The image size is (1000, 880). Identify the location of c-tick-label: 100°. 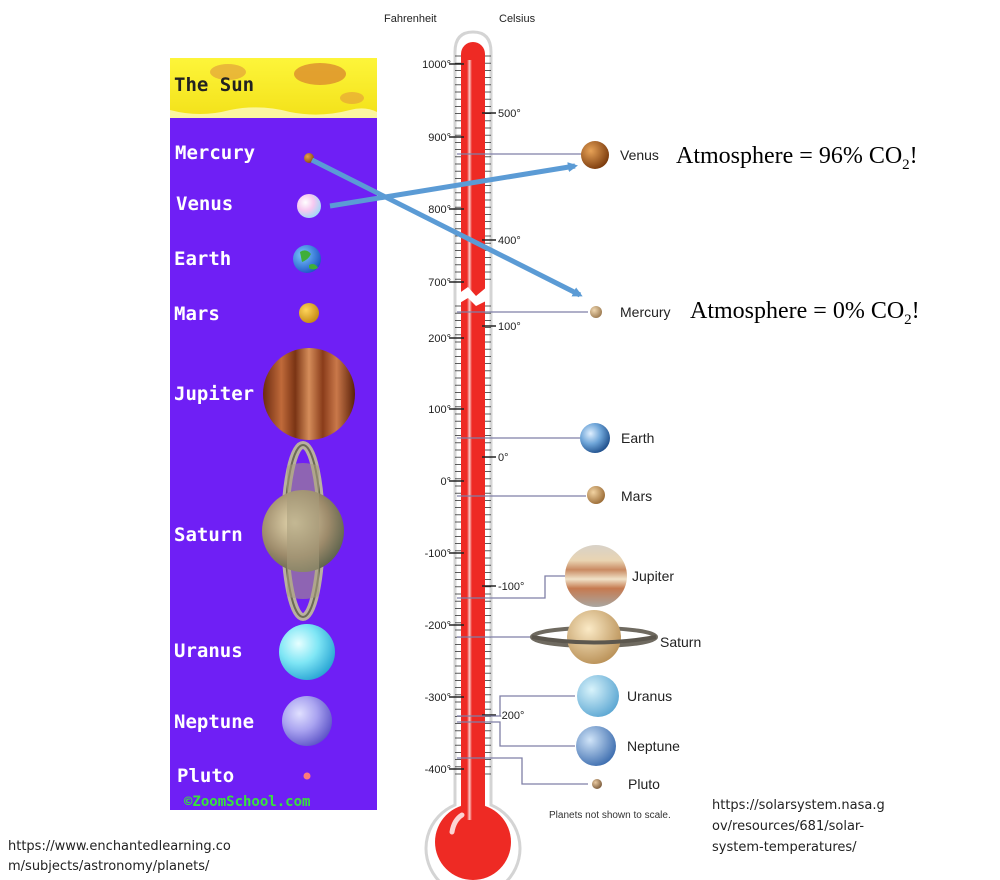
(509, 327).